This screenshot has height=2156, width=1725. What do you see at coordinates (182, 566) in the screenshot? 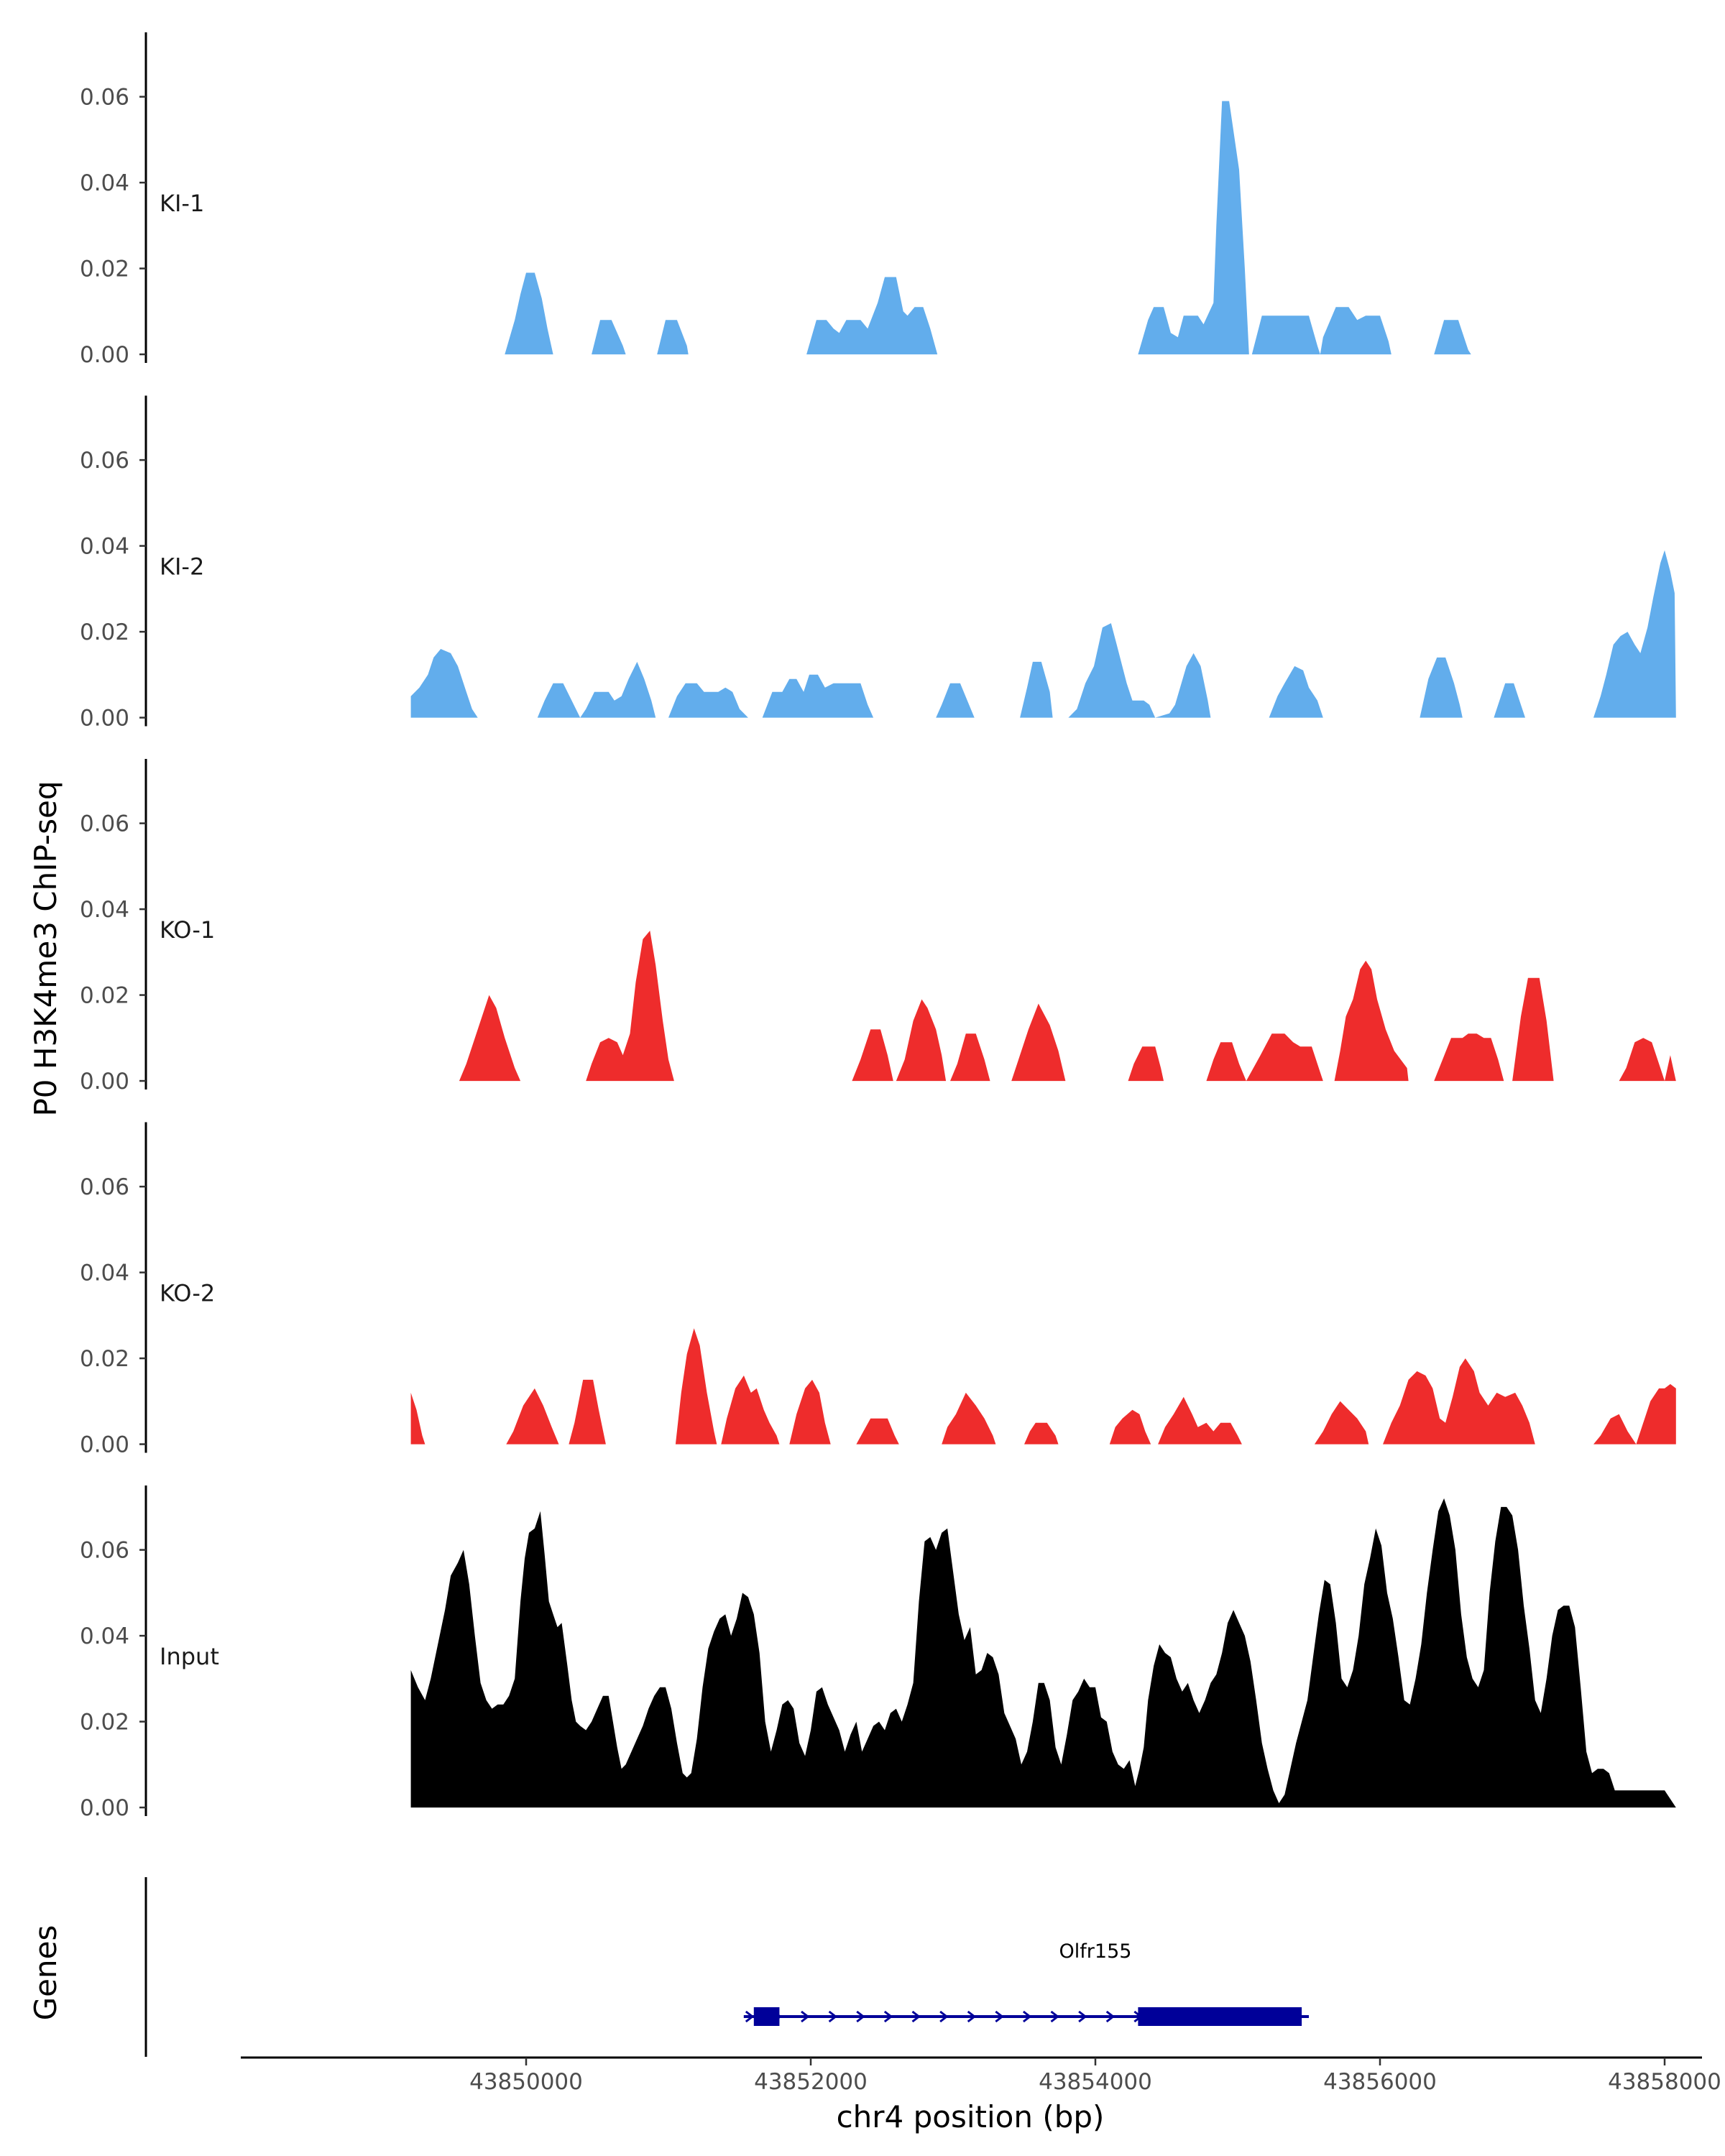
I see `track-label: KI-2` at bounding box center [182, 566].